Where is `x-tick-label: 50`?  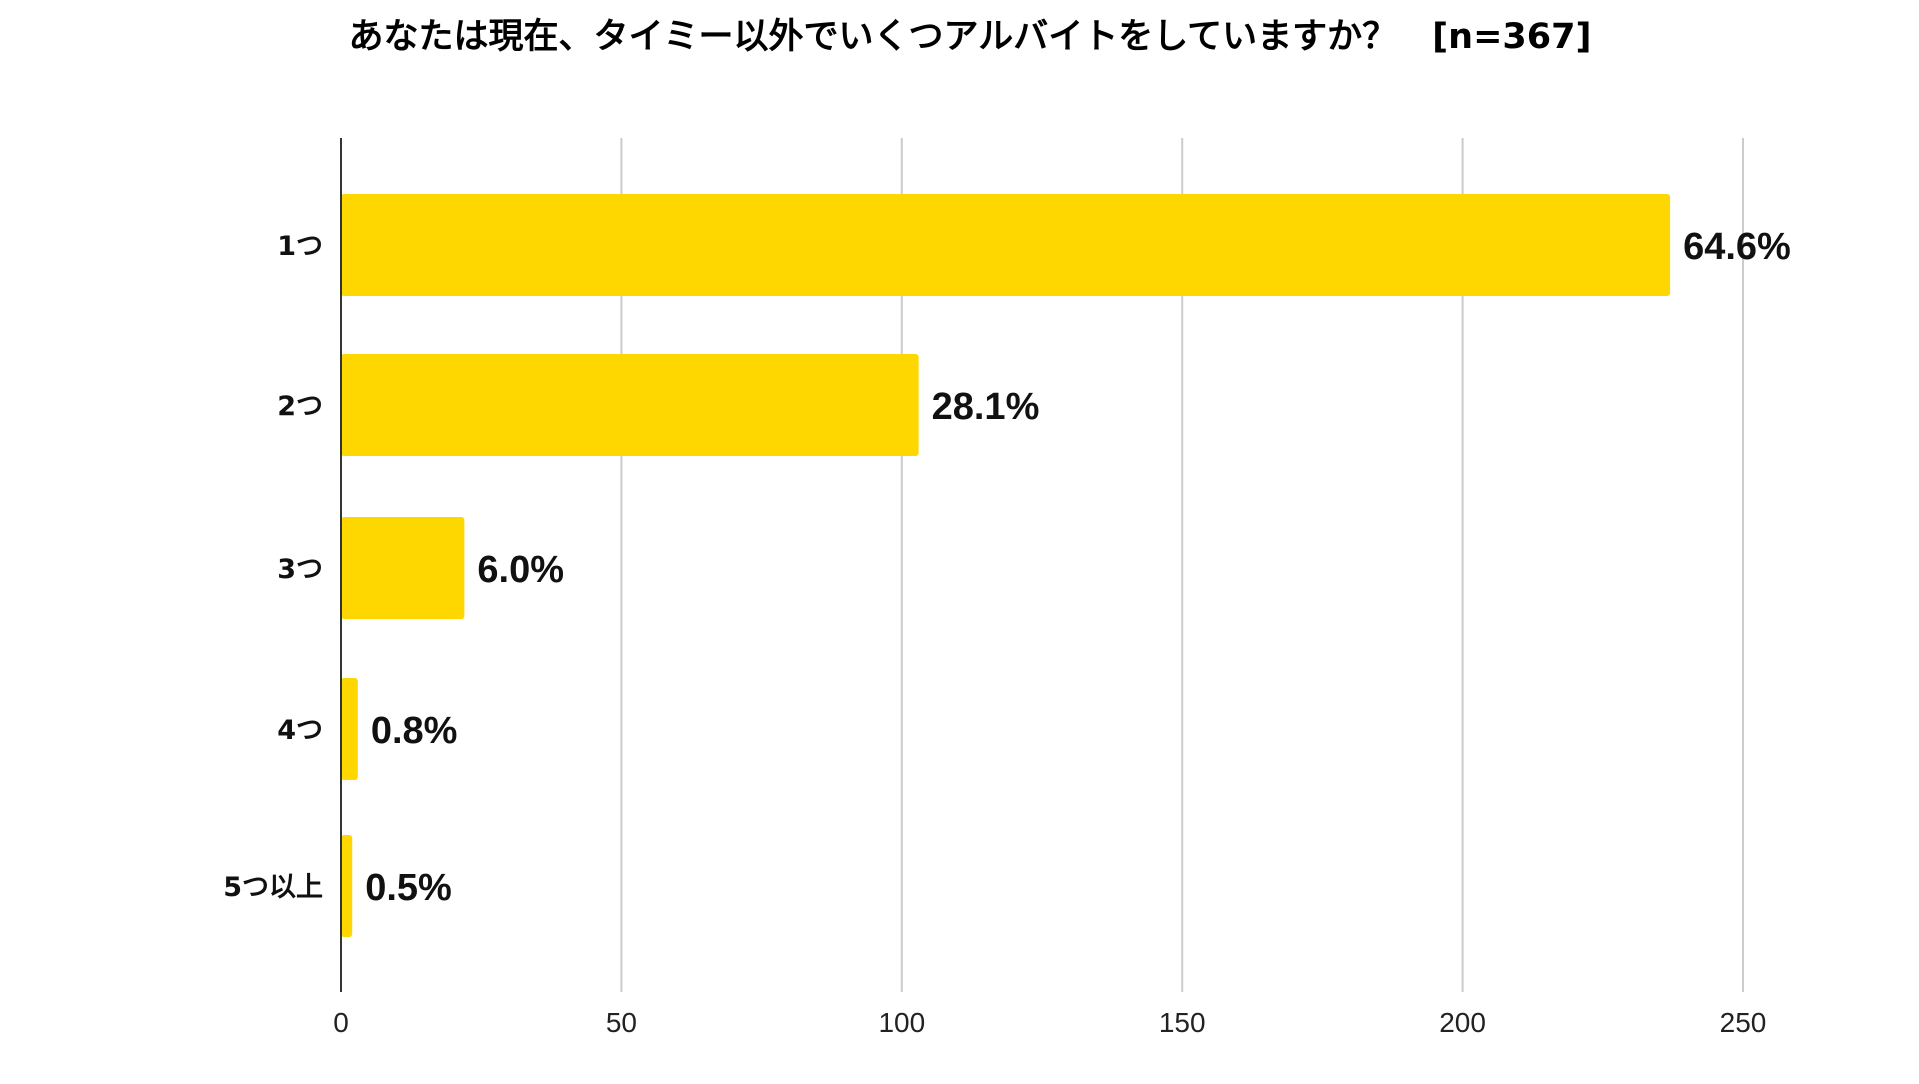
x-tick-label: 50 is located at coordinates (621, 1022).